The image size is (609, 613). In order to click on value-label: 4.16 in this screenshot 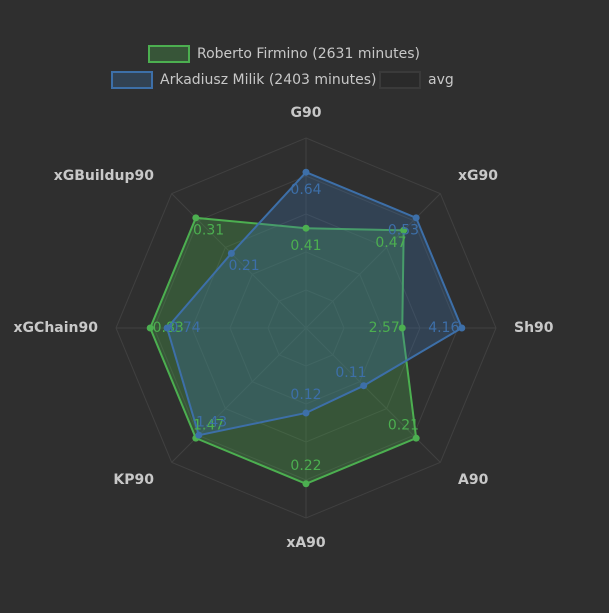, I will do `click(443, 328)`.